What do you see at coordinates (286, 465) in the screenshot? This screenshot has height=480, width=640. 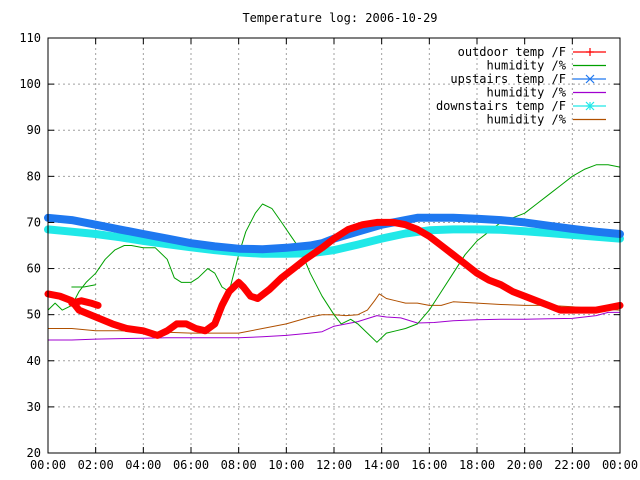 I see `x-tick-label: 10:00` at bounding box center [286, 465].